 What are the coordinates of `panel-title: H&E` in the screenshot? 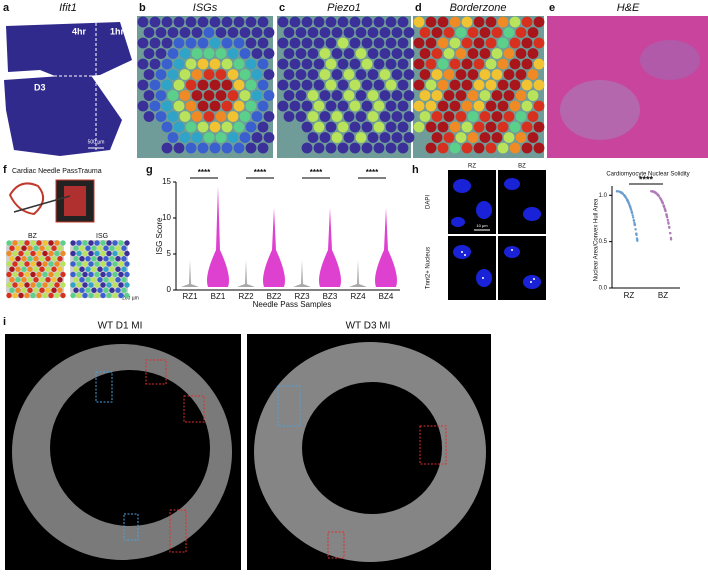 It's located at (628, 8).